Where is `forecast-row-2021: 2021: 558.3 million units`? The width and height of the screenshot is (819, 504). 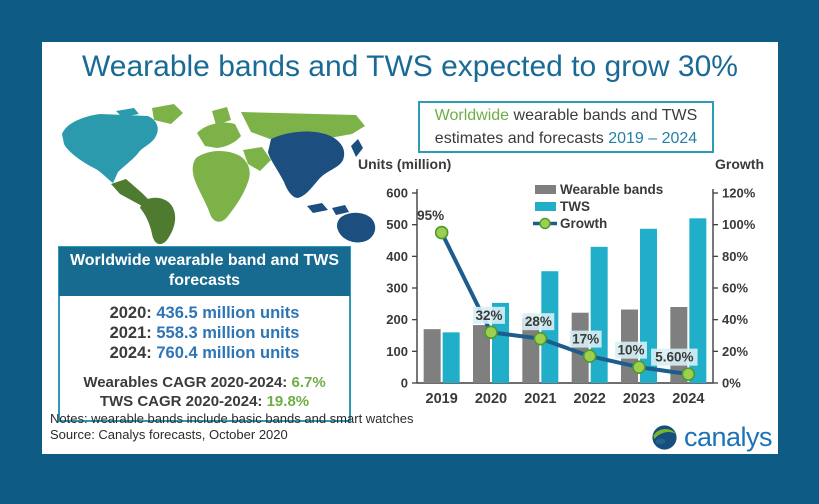
forecast-row-2021: 2021: 558.3 million units is located at coordinates (204, 333).